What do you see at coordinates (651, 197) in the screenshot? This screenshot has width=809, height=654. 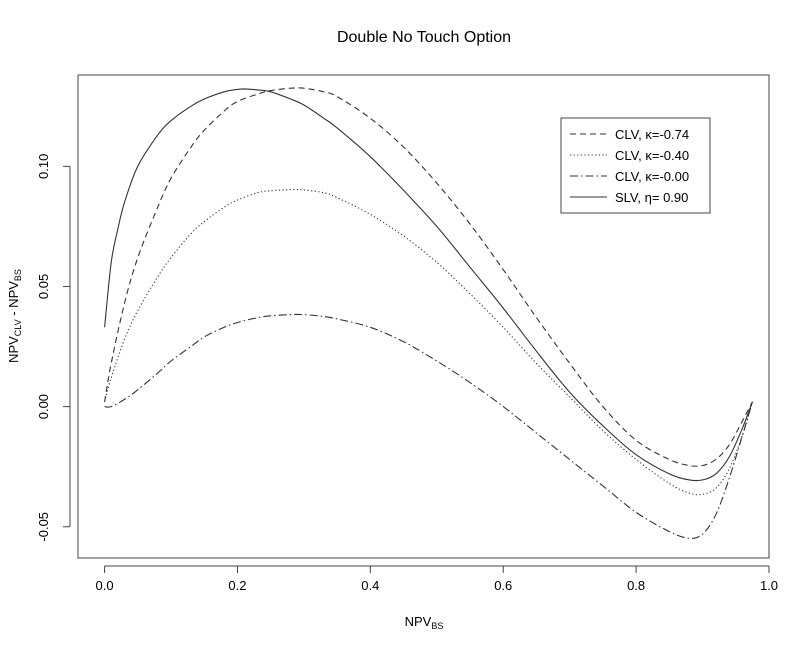 I see `legend-label: SLV, η= 0.90` at bounding box center [651, 197].